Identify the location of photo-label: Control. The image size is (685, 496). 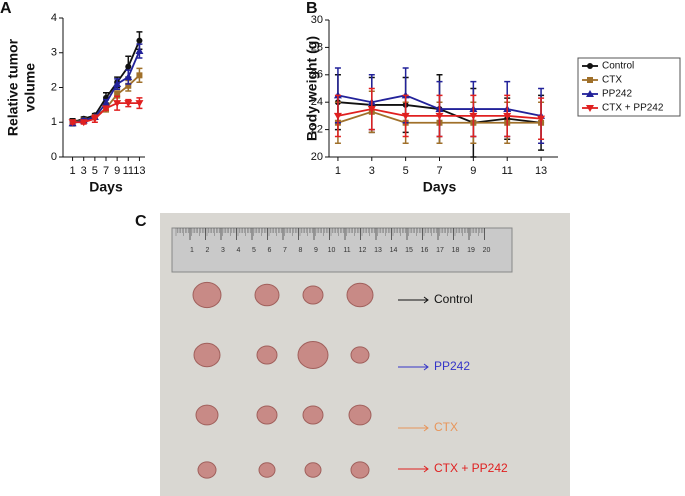
(453, 299).